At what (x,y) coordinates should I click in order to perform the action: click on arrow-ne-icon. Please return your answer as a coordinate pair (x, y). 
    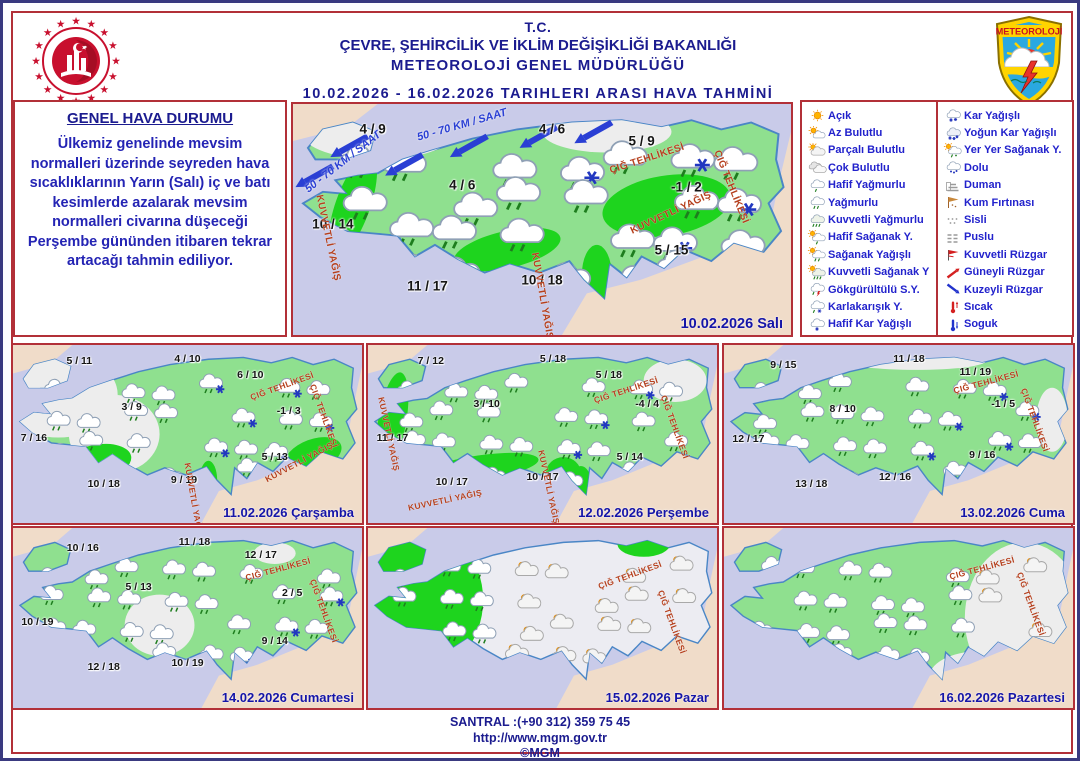
    Looking at the image, I should click on (953, 272).